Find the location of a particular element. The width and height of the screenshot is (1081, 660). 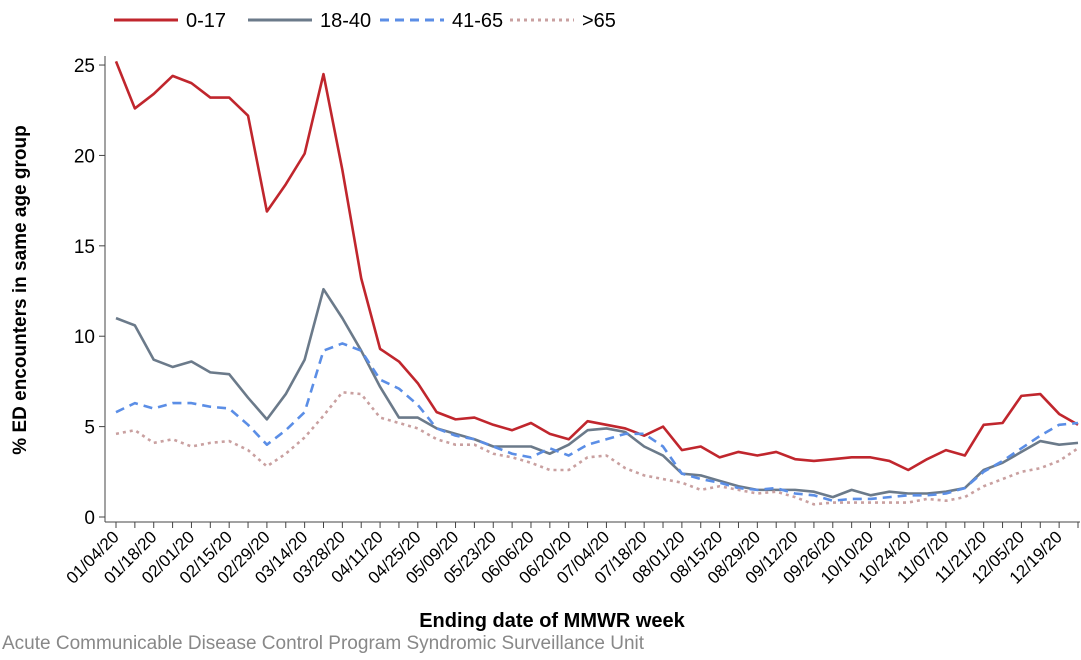

y-tick-label: 20 is located at coordinates (84, 156).